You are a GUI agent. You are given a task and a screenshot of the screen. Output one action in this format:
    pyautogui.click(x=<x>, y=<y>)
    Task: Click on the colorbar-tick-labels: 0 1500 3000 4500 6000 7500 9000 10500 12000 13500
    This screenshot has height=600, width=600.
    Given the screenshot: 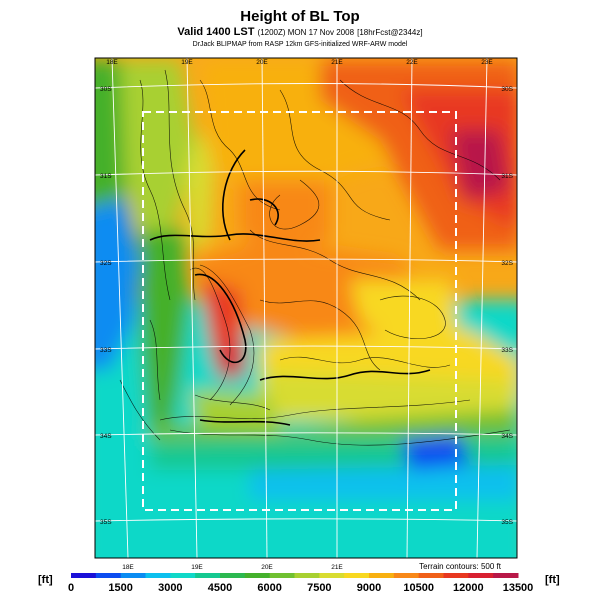 What is the action you would take?
    pyautogui.click(x=300, y=588)
    